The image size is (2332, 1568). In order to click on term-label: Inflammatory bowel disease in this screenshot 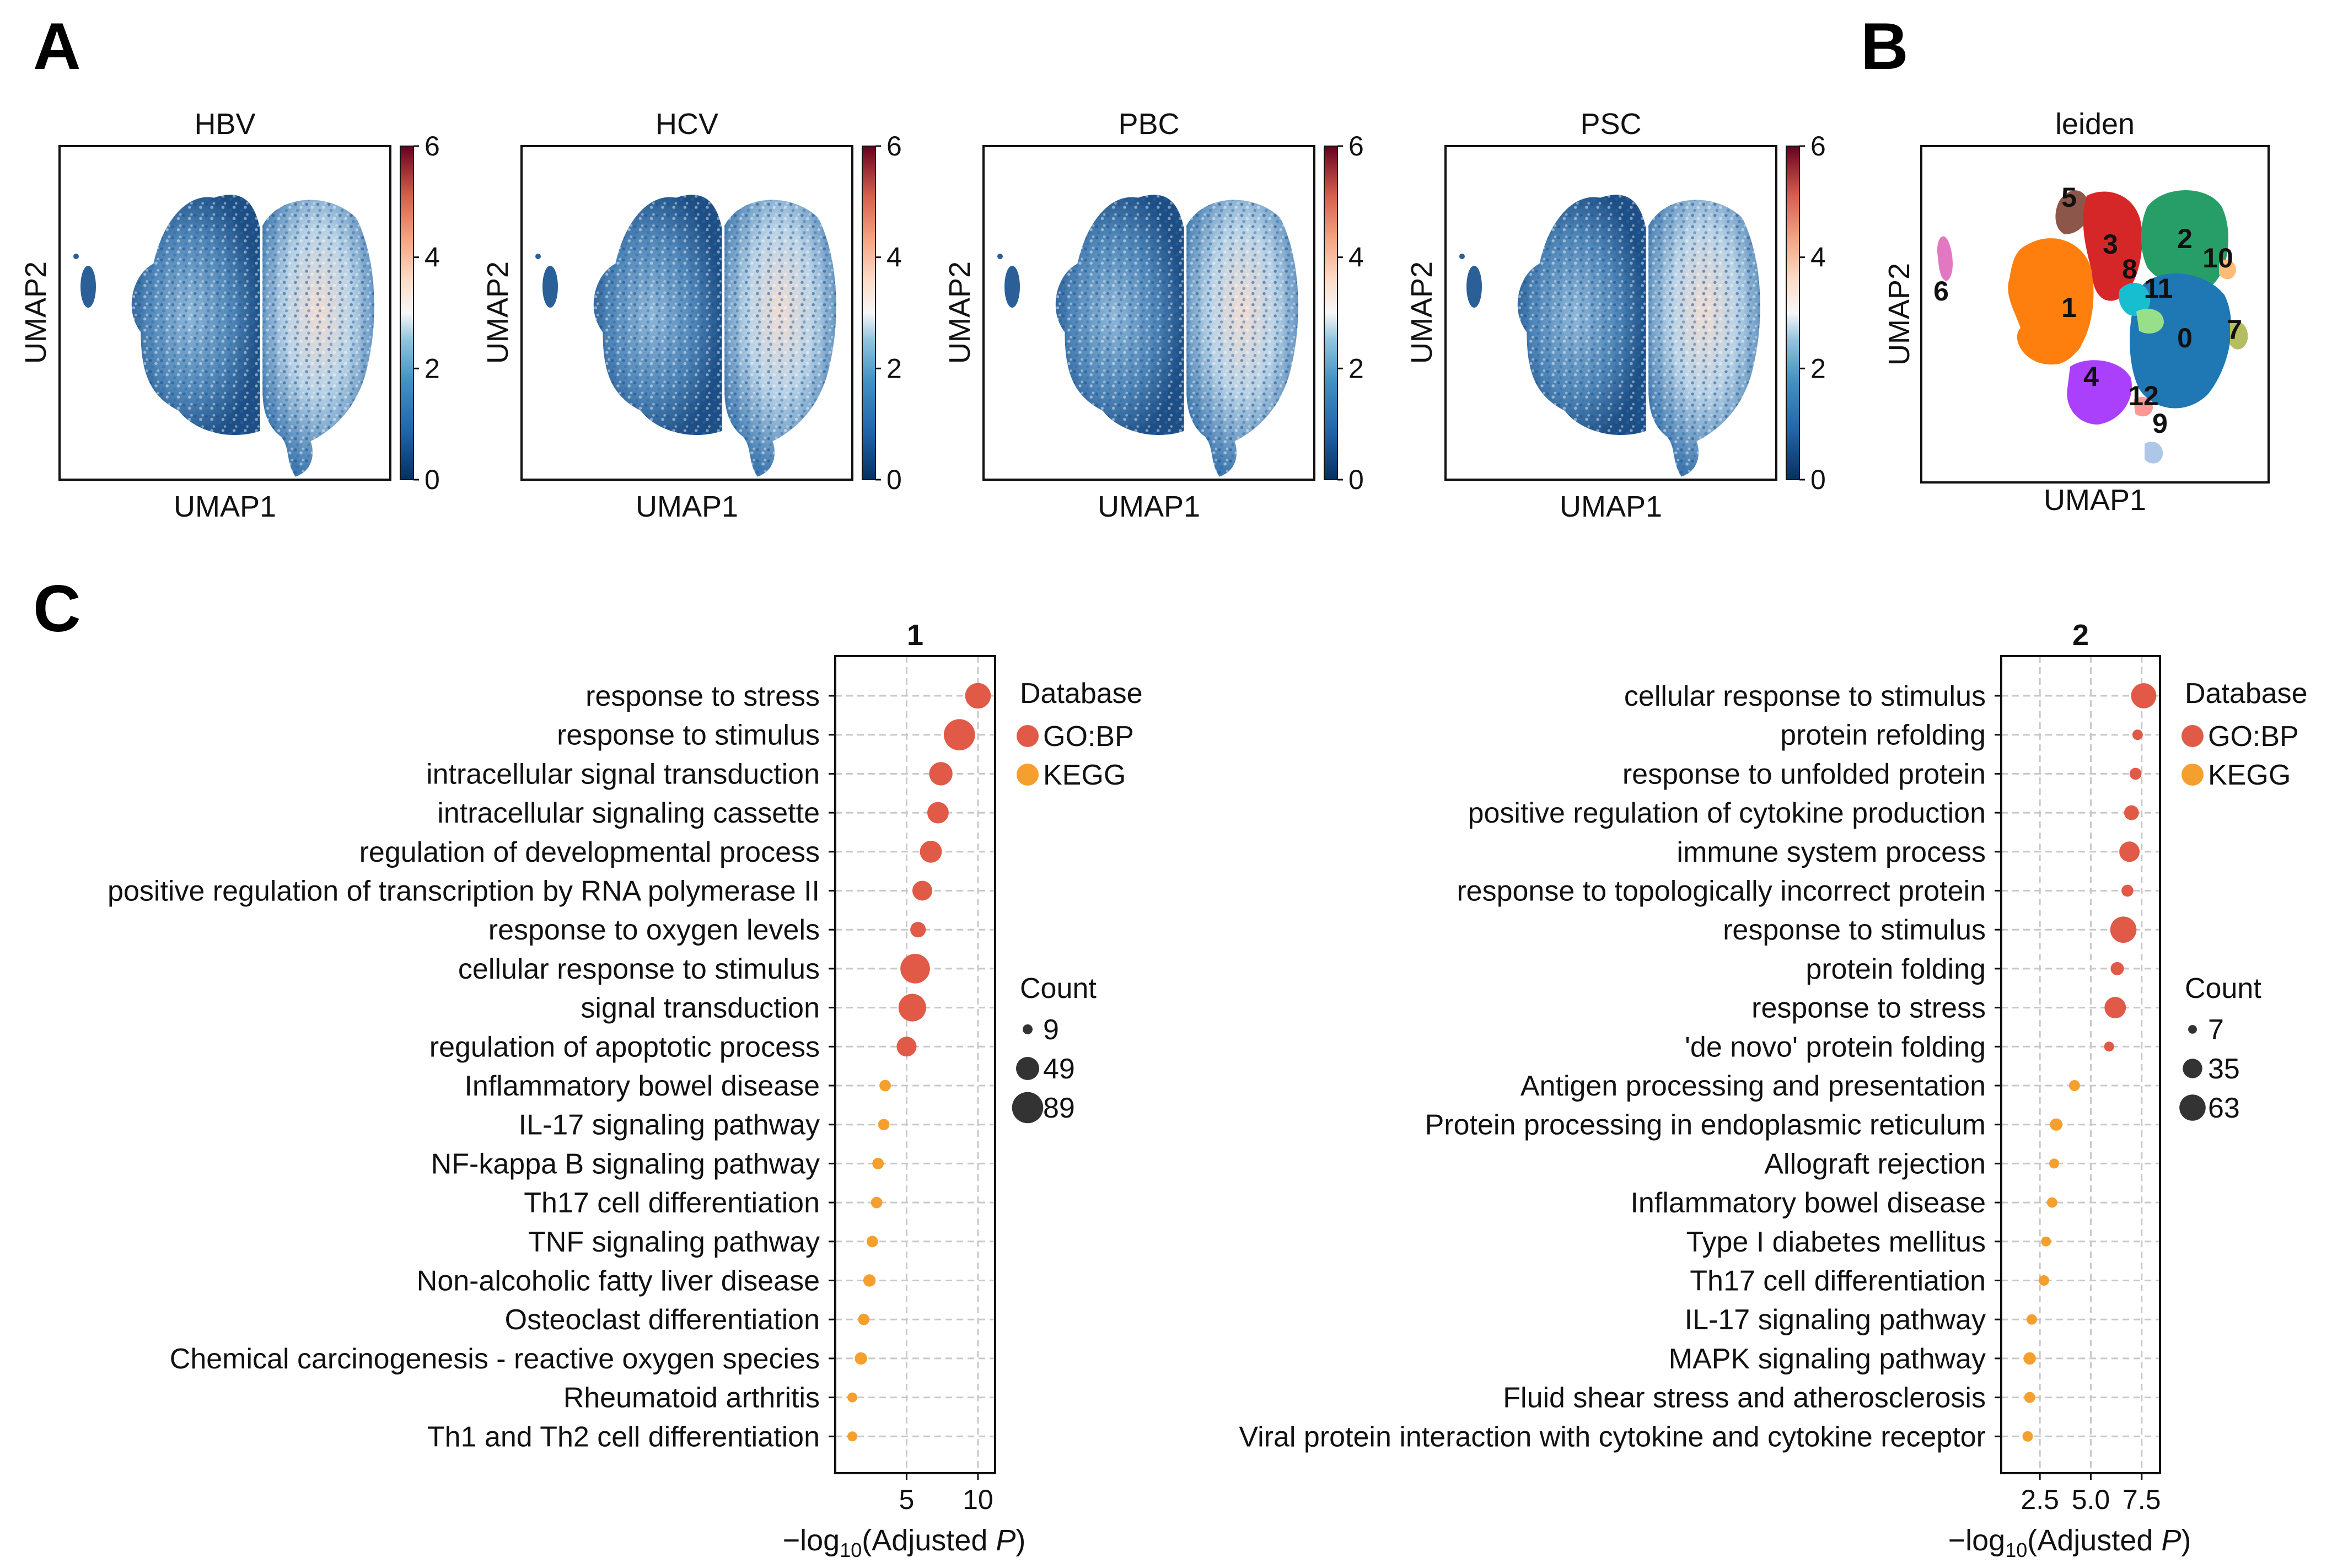, I will do `click(642, 1086)`.